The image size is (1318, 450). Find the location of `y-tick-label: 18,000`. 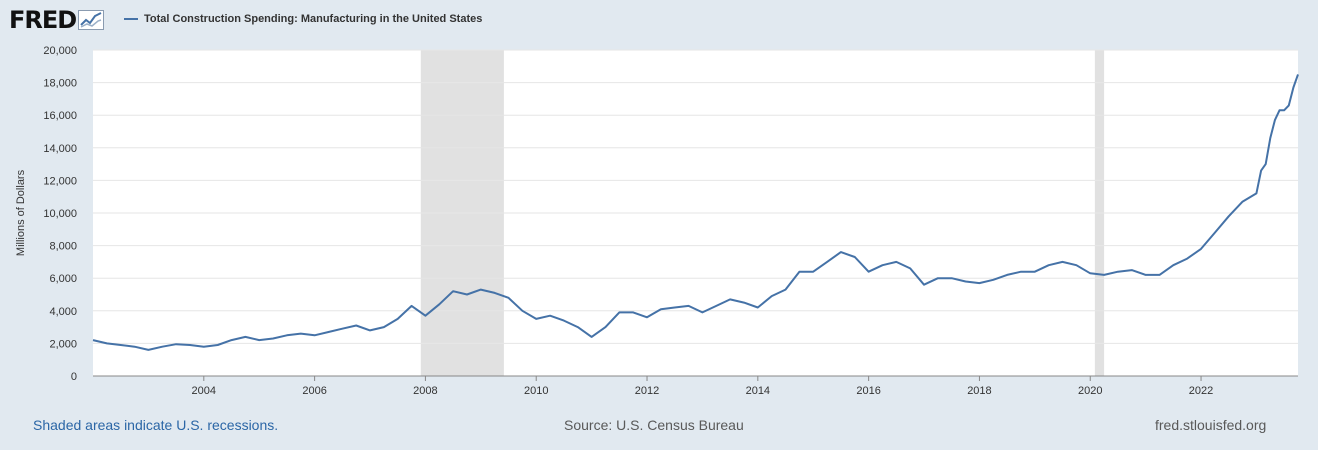

y-tick-label: 18,000 is located at coordinates (60, 84).